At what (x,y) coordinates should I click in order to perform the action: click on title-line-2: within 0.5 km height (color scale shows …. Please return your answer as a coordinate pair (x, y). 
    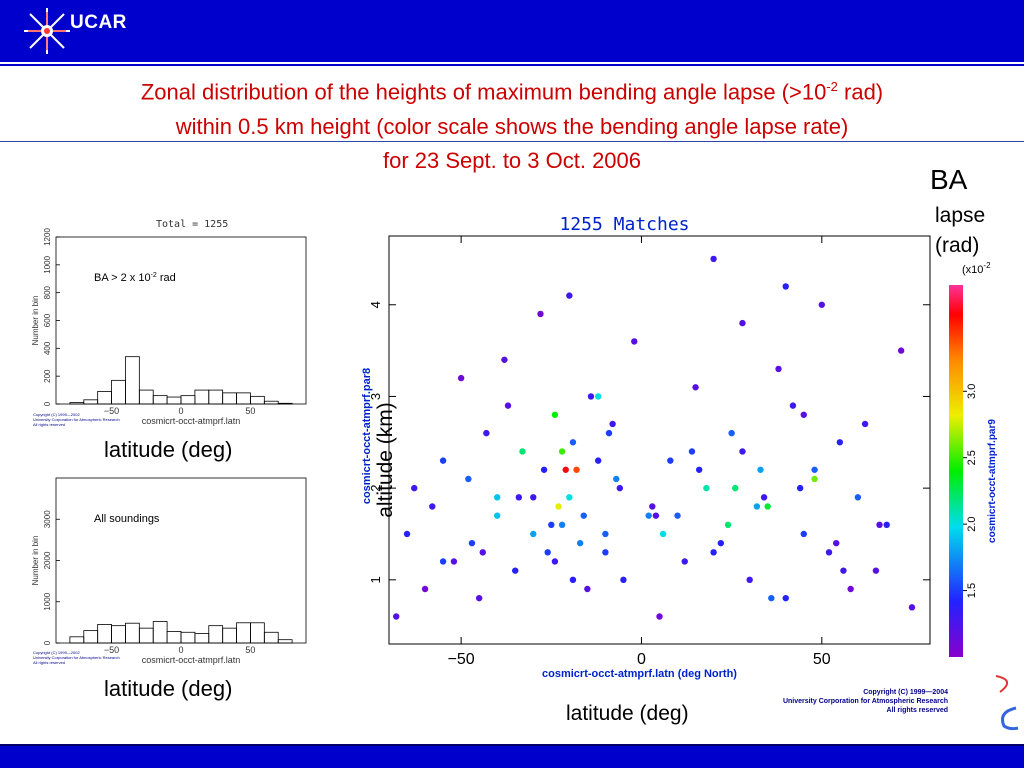
    Looking at the image, I should click on (512, 126).